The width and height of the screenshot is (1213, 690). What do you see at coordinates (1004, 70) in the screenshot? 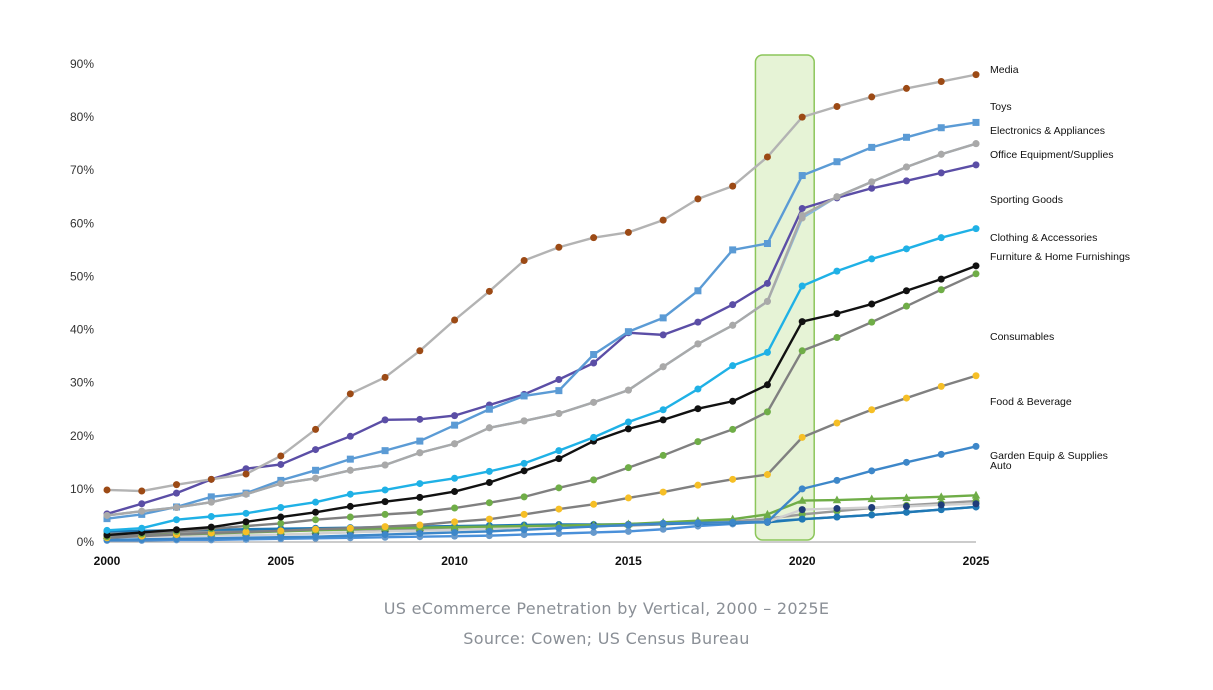
I see `series-label-media: Media` at bounding box center [1004, 70].